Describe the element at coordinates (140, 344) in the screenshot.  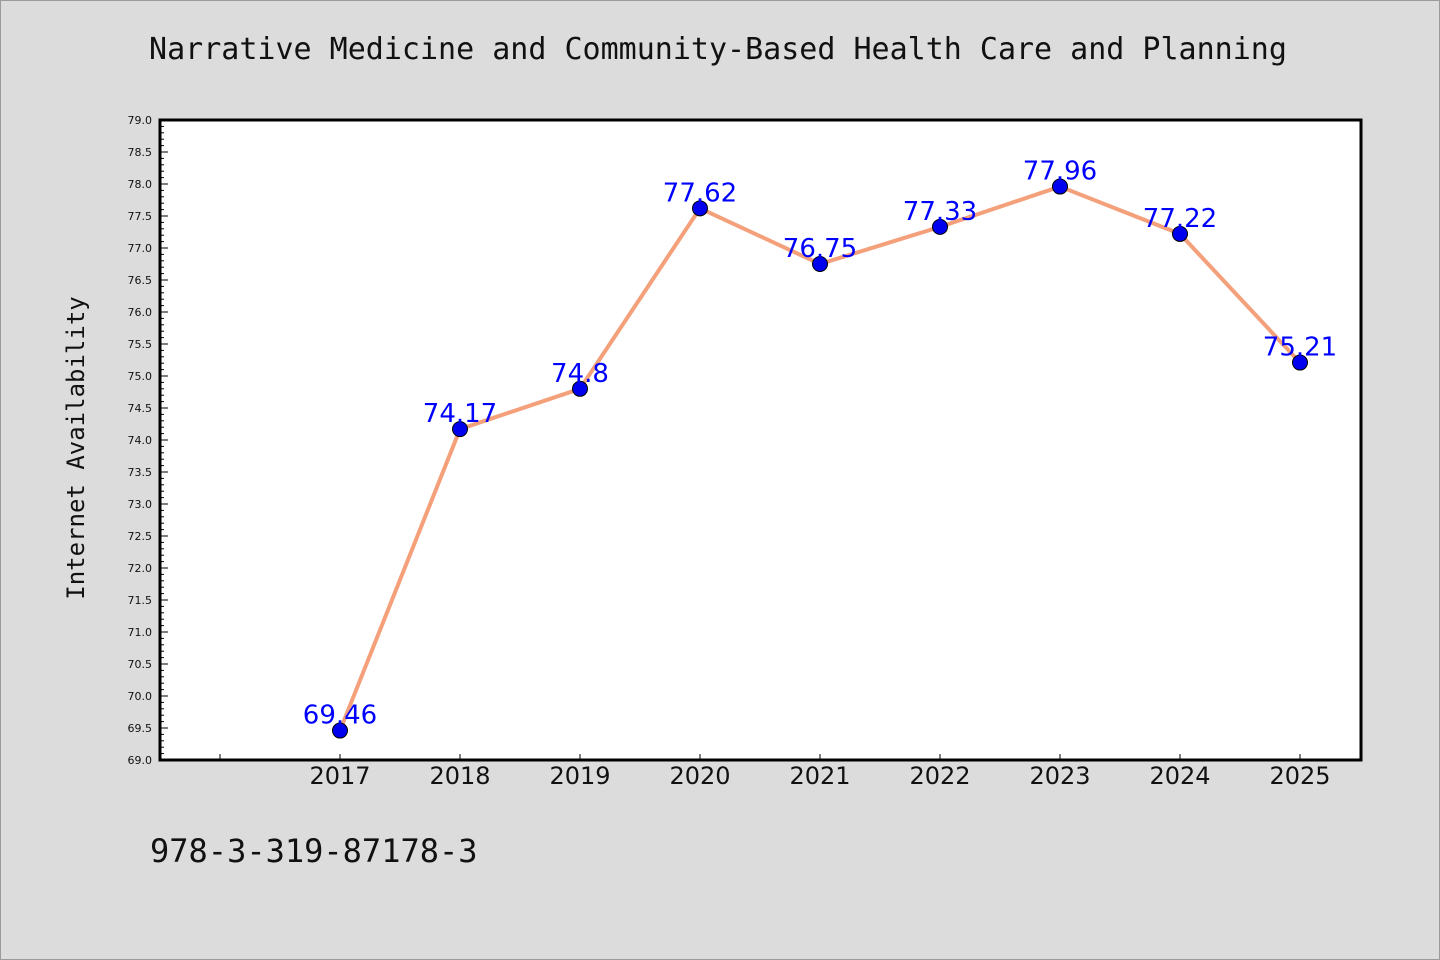
I see `y-tick-label: 75.5` at that location.